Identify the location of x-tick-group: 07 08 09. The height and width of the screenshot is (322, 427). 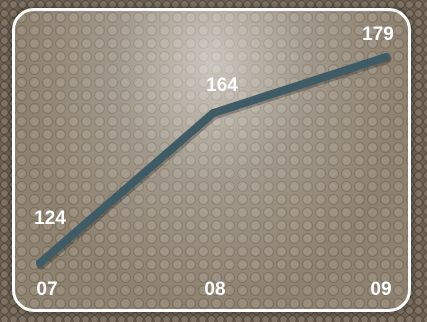
(213, 289).